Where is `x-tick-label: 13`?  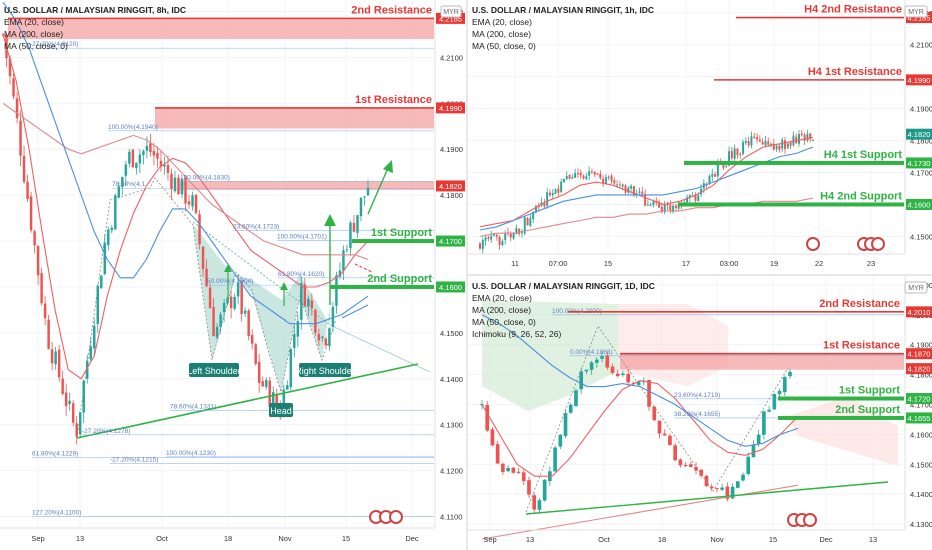
x-tick-label: 13 is located at coordinates (873, 539).